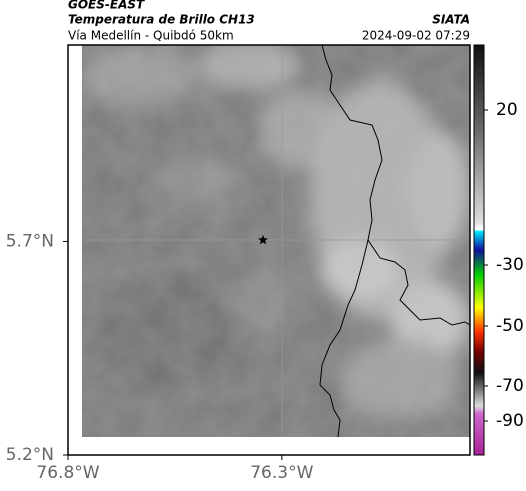 This screenshot has width=526, height=491. Describe the element at coordinates (106, 6) in the screenshot. I see `source: GOES-EAST` at that location.